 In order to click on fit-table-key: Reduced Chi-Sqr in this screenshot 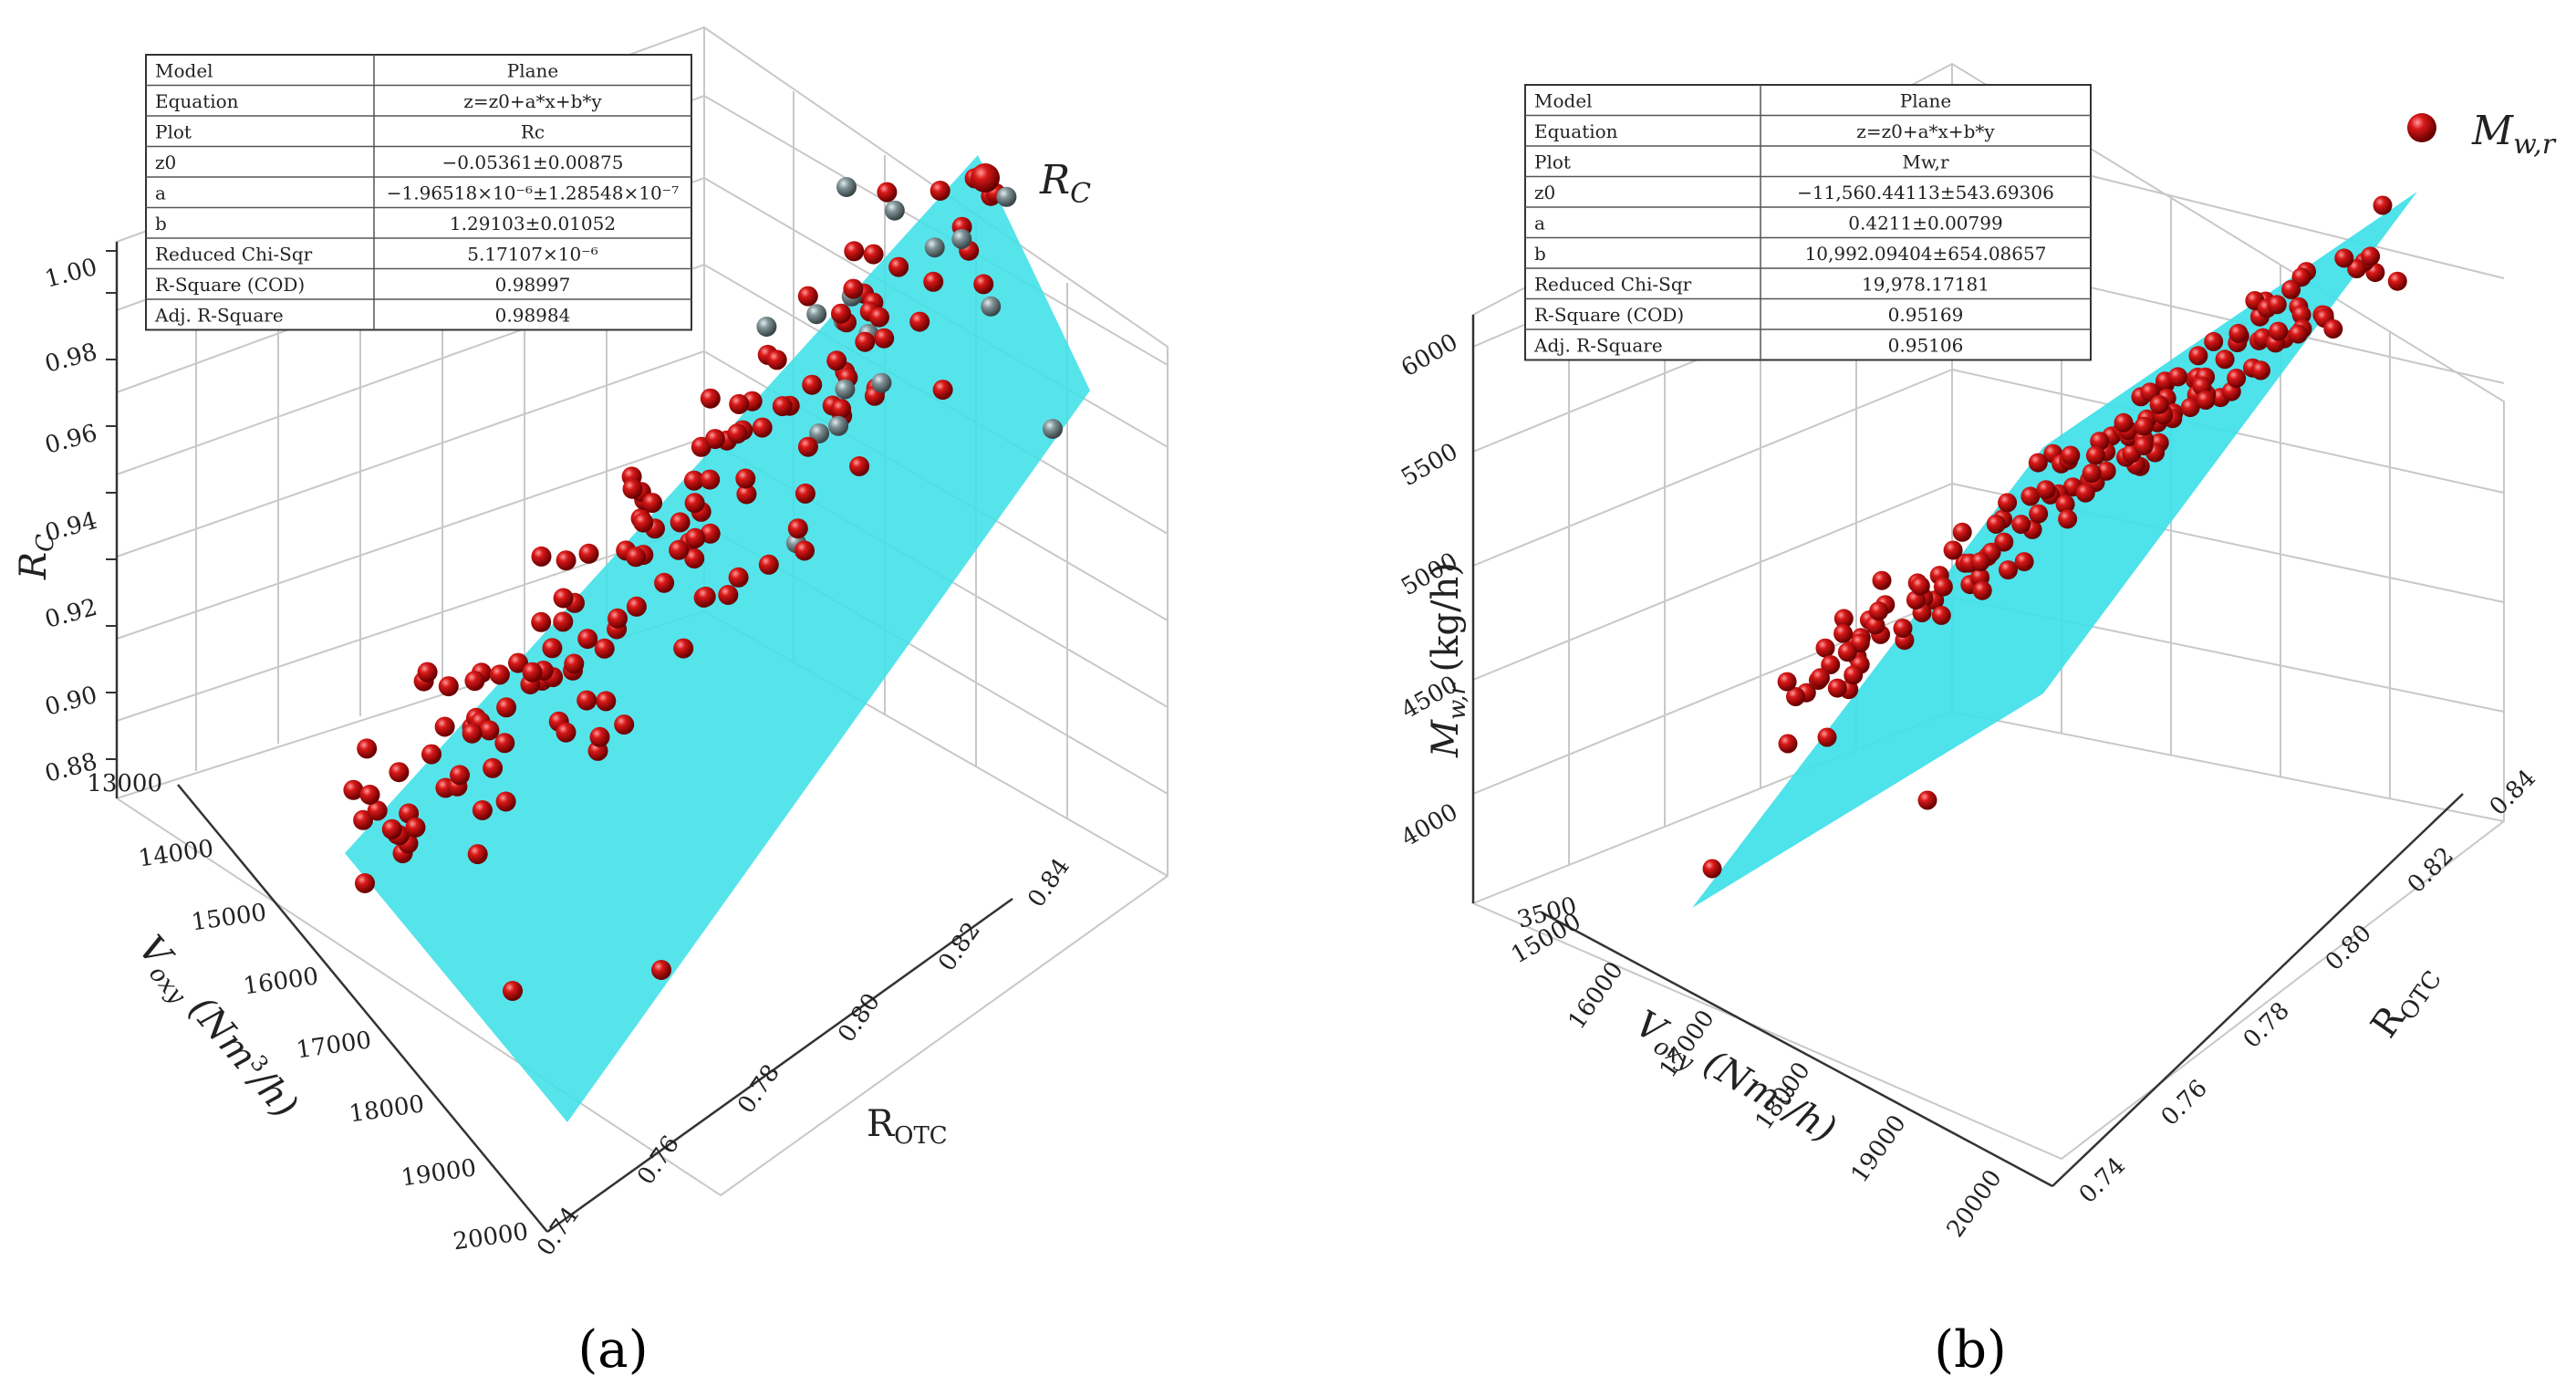, I will do `click(1613, 285)`.